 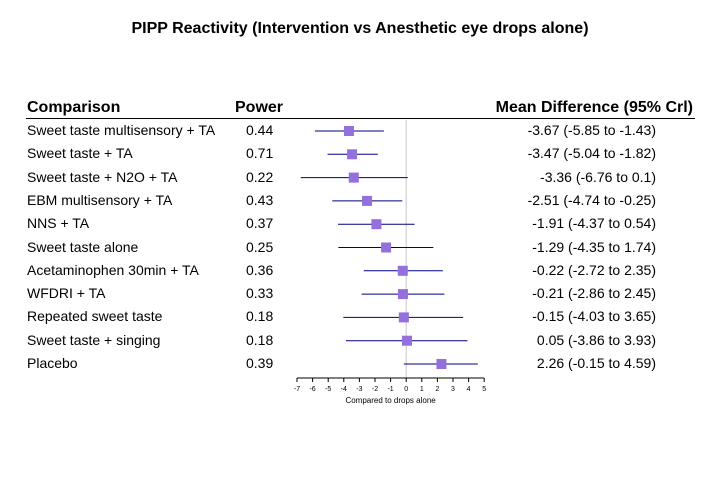 What do you see at coordinates (594, 246) in the screenshot?
I see `row-mean-difference: -1.29 (-4.35 to 1.74)` at bounding box center [594, 246].